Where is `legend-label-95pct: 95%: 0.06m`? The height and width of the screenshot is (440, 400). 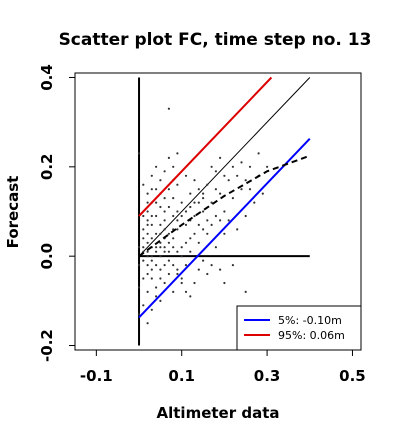 legend-label-95pct: 95%: 0.06m is located at coordinates (311, 335).